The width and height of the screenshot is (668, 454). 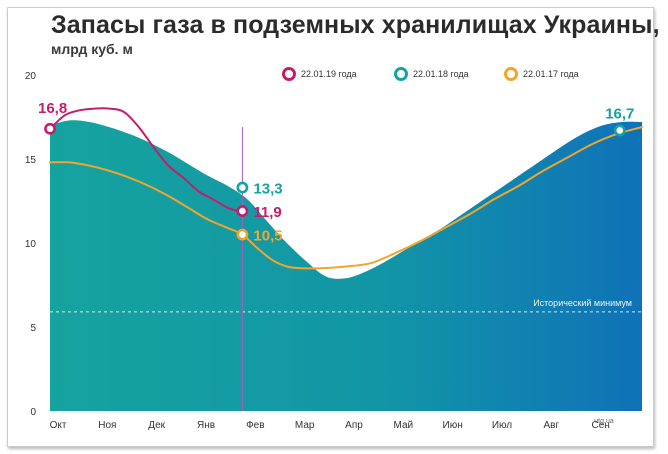 What do you see at coordinates (552, 425) in the screenshot?
I see `x-tick-label: Авг` at bounding box center [552, 425].